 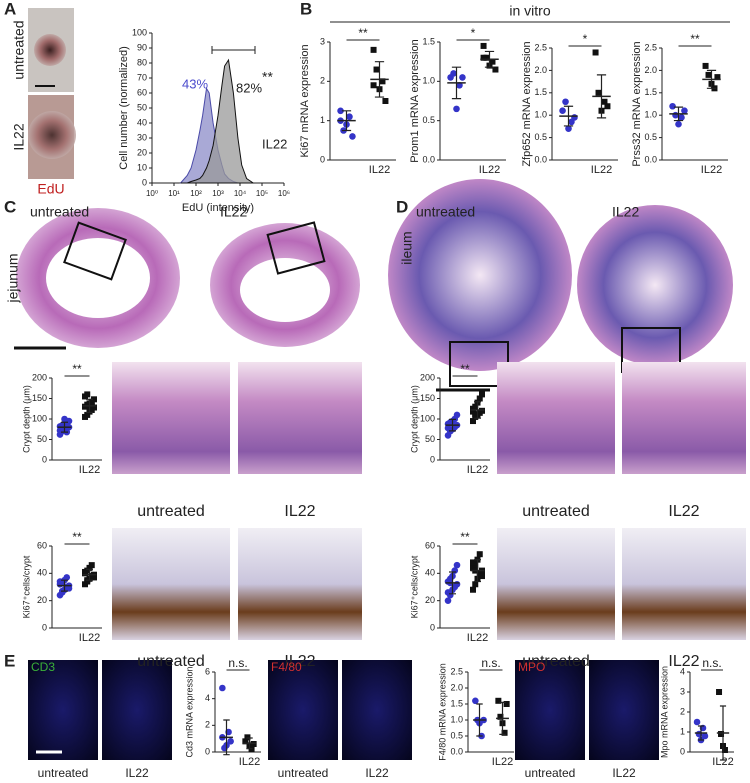 I want to click on annotation: IL22, so click(x=274, y=143).